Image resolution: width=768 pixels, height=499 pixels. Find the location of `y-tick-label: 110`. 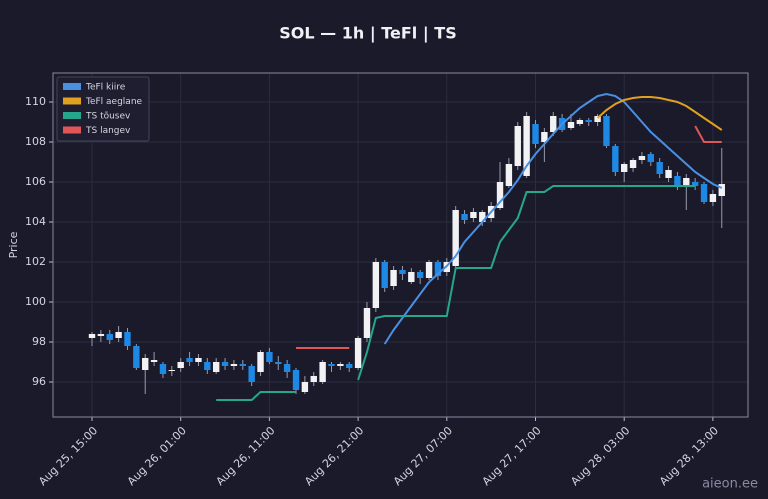

y-tick-label: 110 is located at coordinates (35, 101).